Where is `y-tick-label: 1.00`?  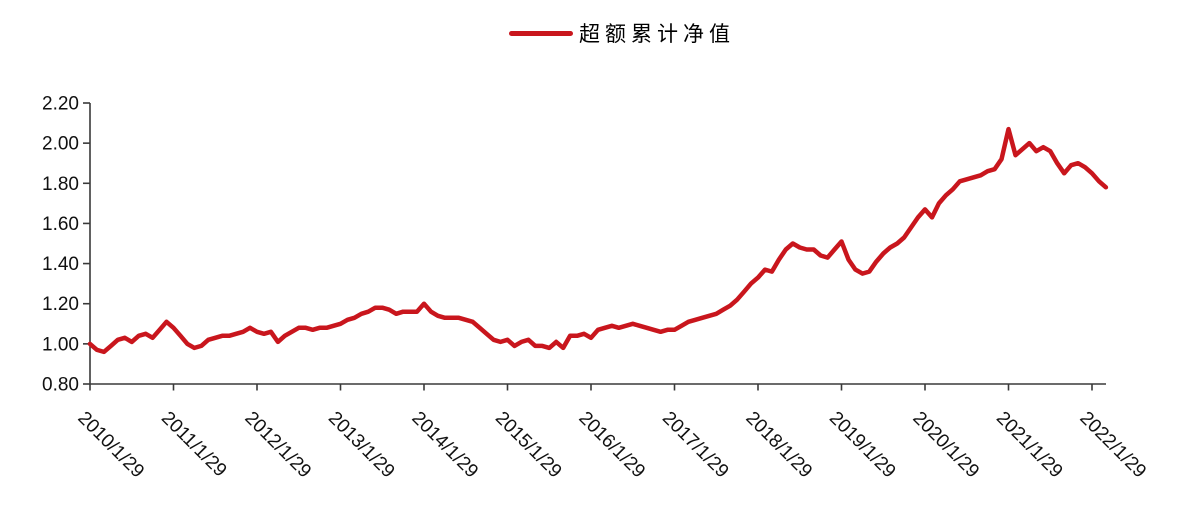
y-tick-label: 1.00 is located at coordinates (60, 344).